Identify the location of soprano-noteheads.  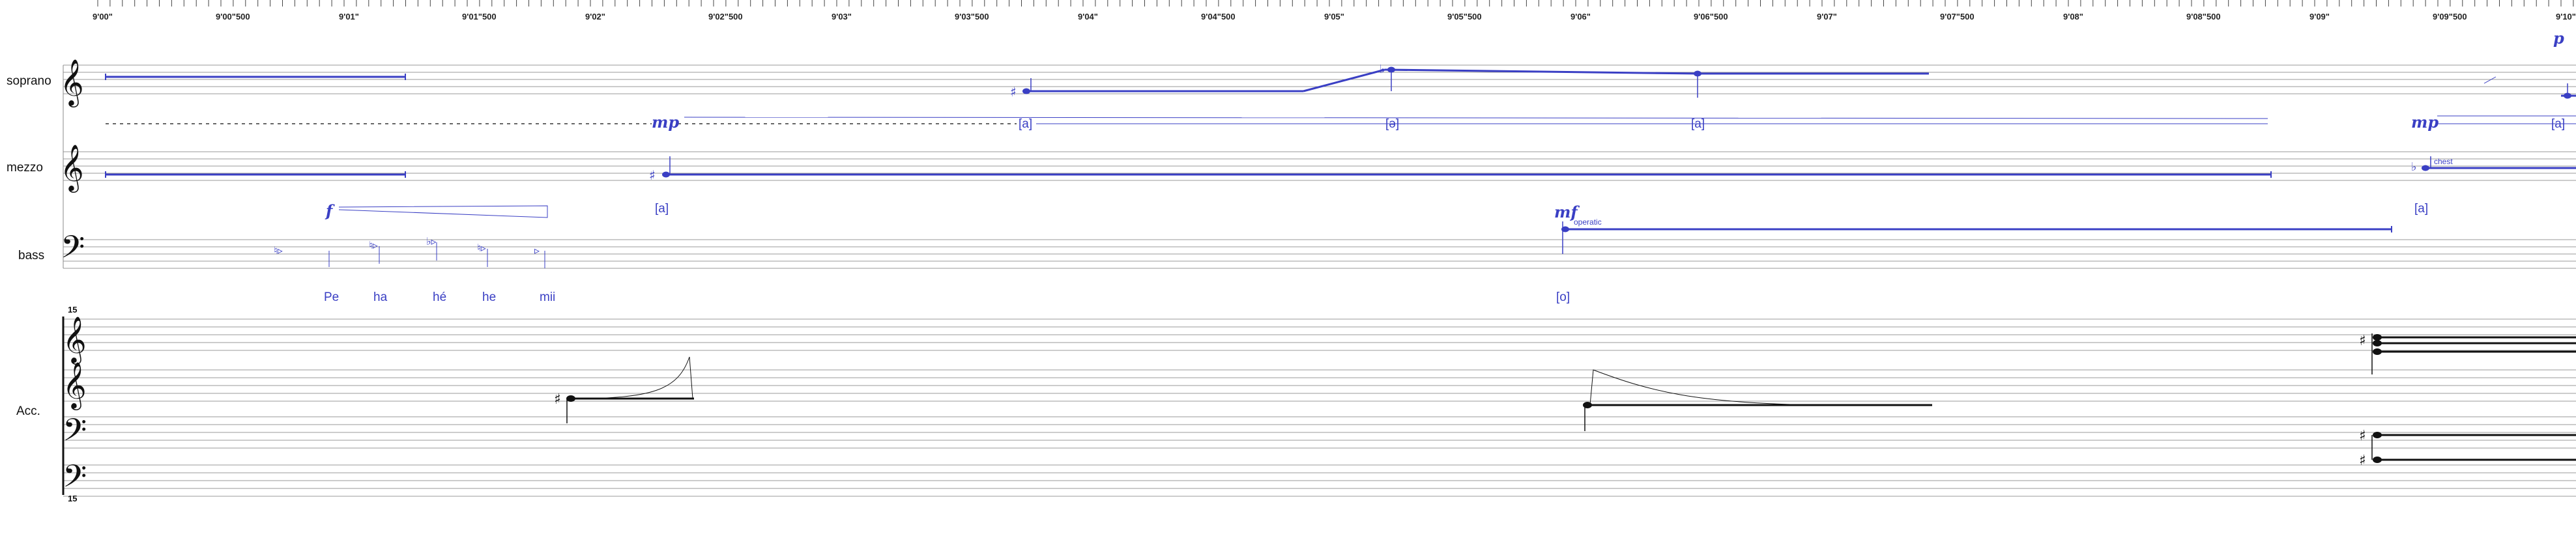
(1797, 82).